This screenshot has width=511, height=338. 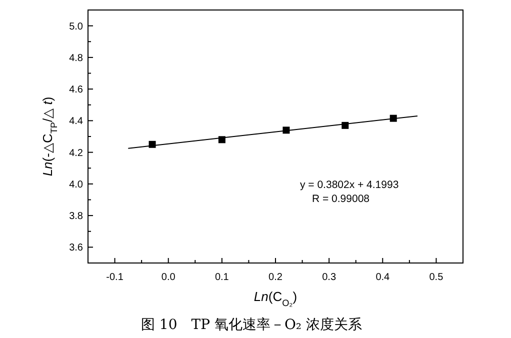 What do you see at coordinates (76, 122) in the screenshot?
I see `y-tick-label: 4.4` at bounding box center [76, 122].